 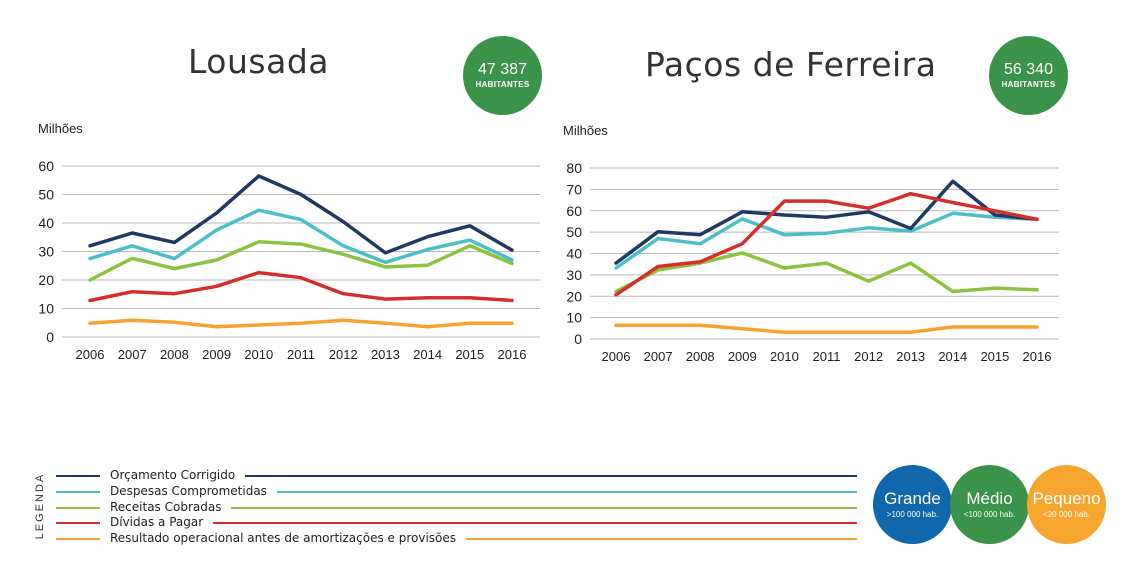 I want to click on chart-title-pacos-de-ferreira: Paços de Ferreira, so click(x=791, y=64).